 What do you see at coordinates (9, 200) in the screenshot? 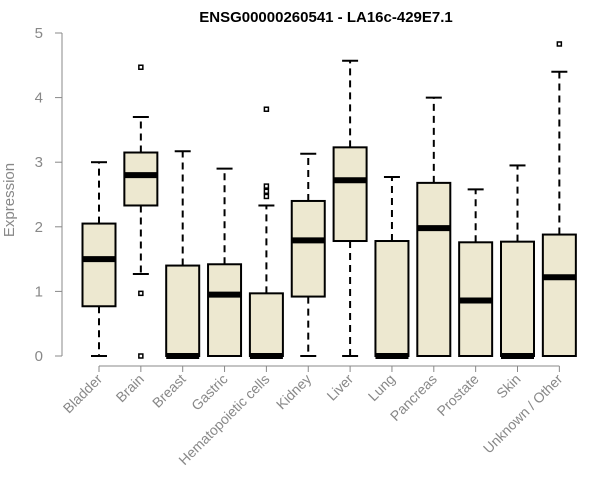
I see `y-axis-label: Expression` at bounding box center [9, 200].